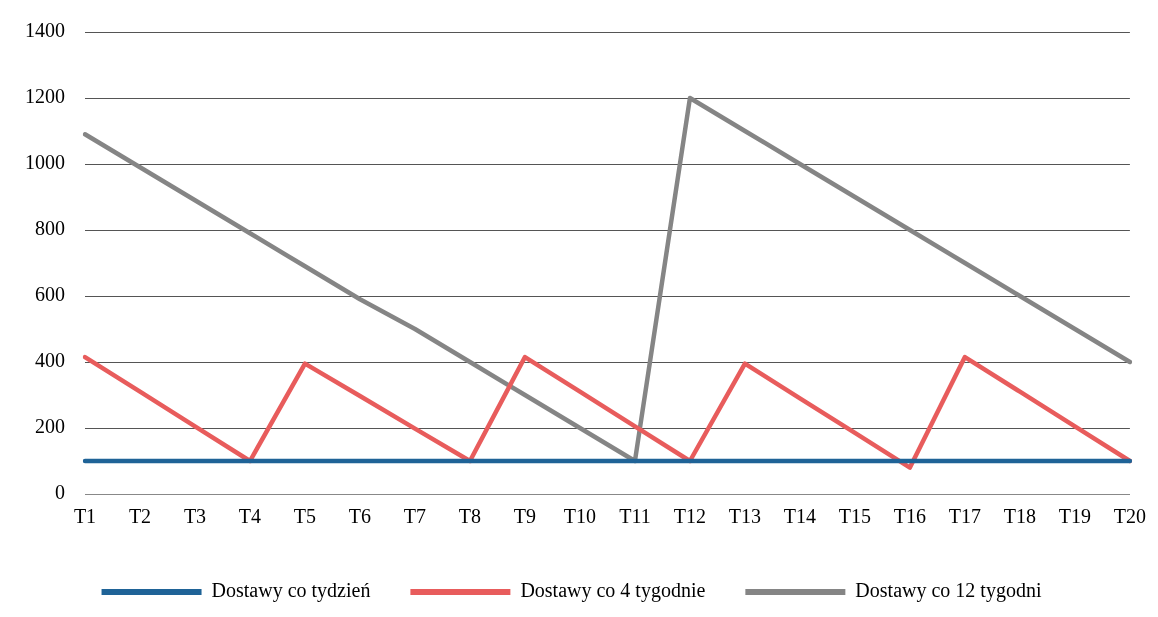  I want to click on x-tick-label: T9, so click(525, 516).